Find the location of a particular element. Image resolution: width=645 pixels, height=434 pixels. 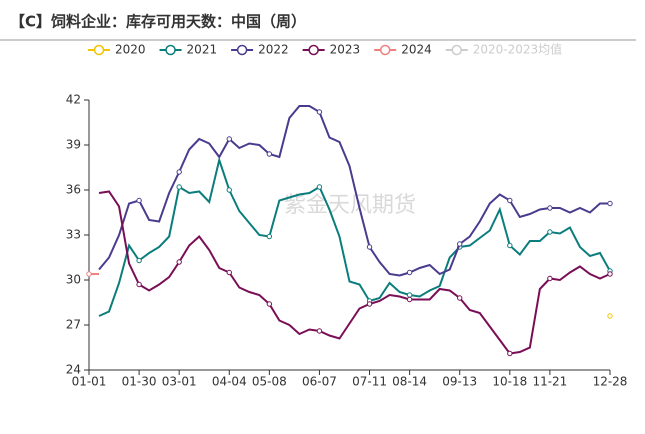

legend-label: 2021 is located at coordinates (202, 50).